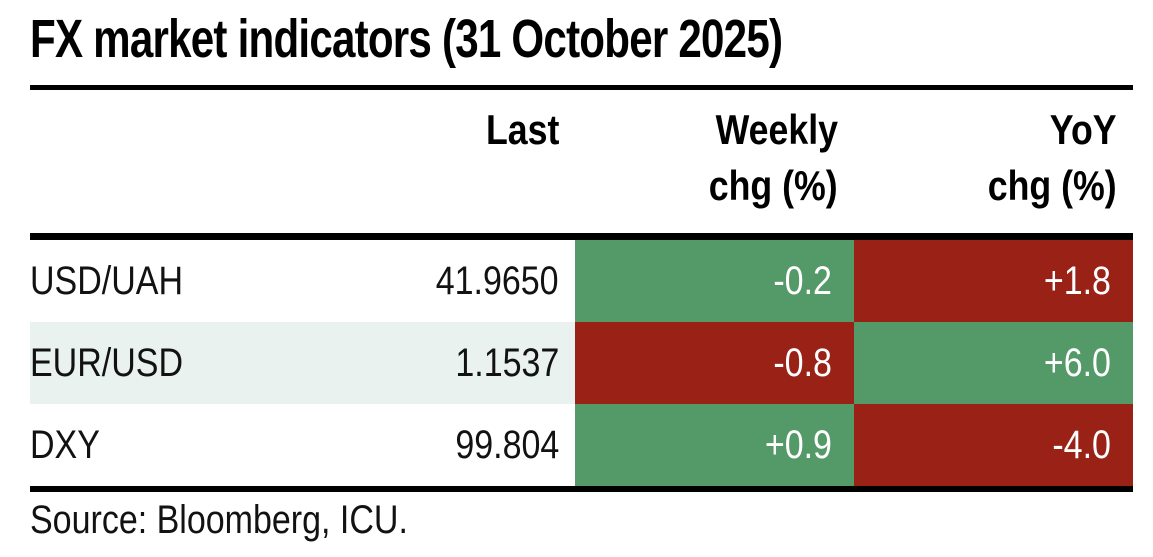  I want to click on table-row-dxy: DXY 99.804 +0.9 -4.0, so click(581, 445).